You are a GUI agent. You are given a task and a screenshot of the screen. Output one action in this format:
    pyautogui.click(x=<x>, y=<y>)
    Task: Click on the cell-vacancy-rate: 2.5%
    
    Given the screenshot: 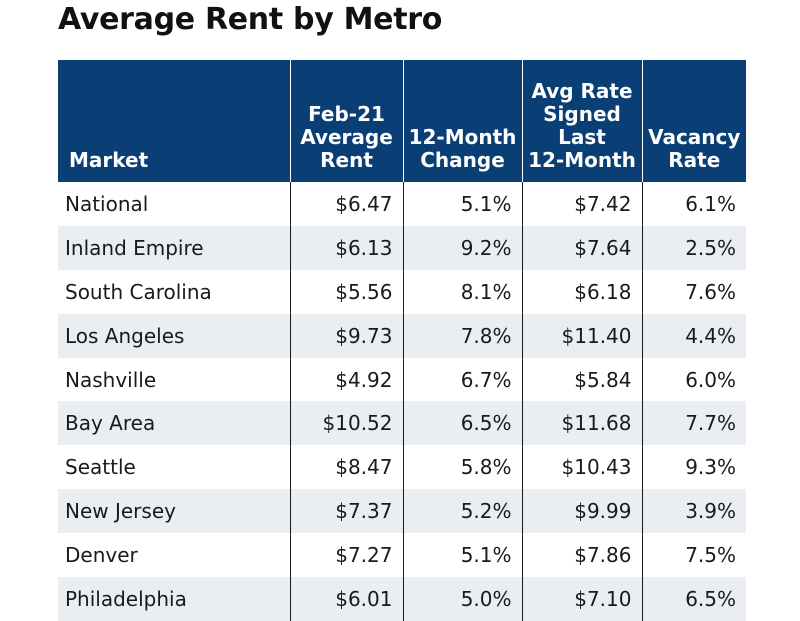 What is the action you would take?
    pyautogui.click(x=693, y=247)
    